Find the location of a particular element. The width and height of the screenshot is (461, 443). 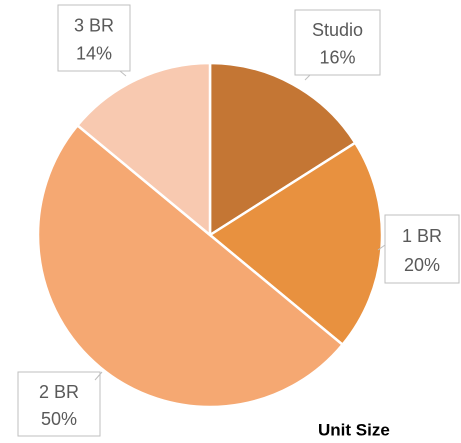

chart-title: Unit Size is located at coordinates (354, 429).